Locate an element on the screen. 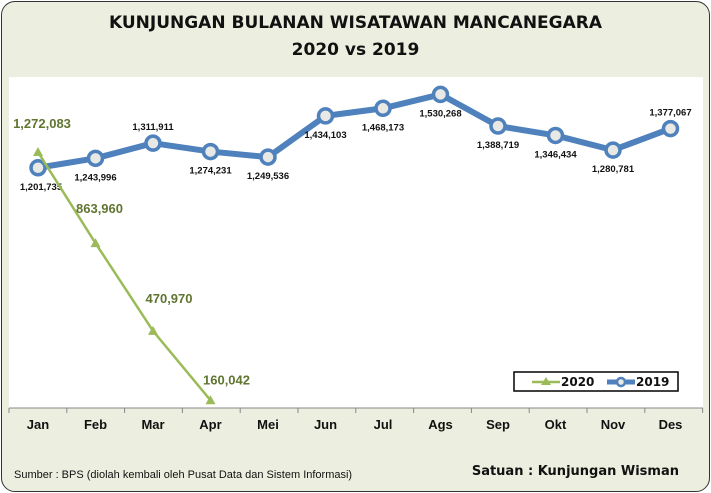 The width and height of the screenshot is (711, 493). series-2019-data-label: 1,274,231 is located at coordinates (210, 171).